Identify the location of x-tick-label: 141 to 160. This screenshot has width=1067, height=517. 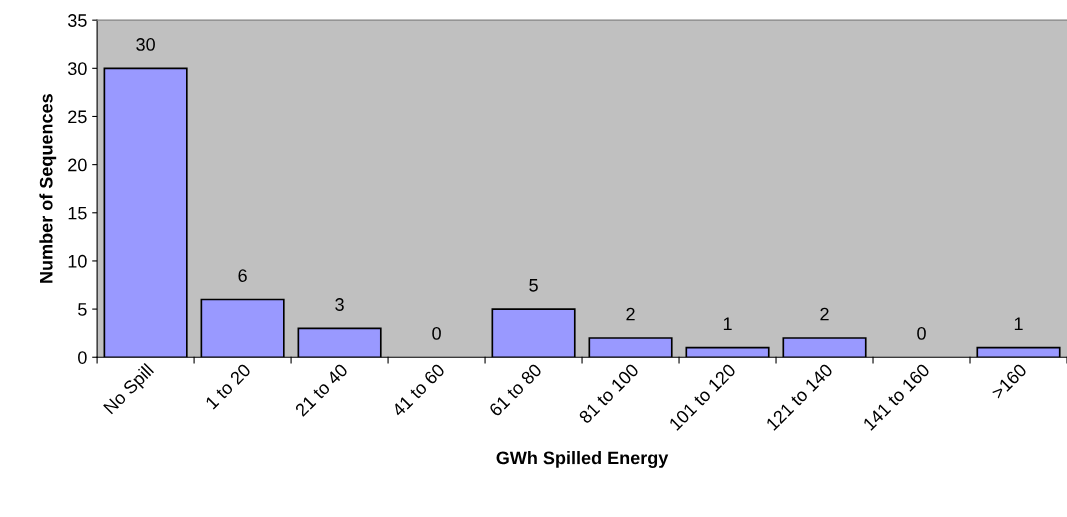
(896, 396).